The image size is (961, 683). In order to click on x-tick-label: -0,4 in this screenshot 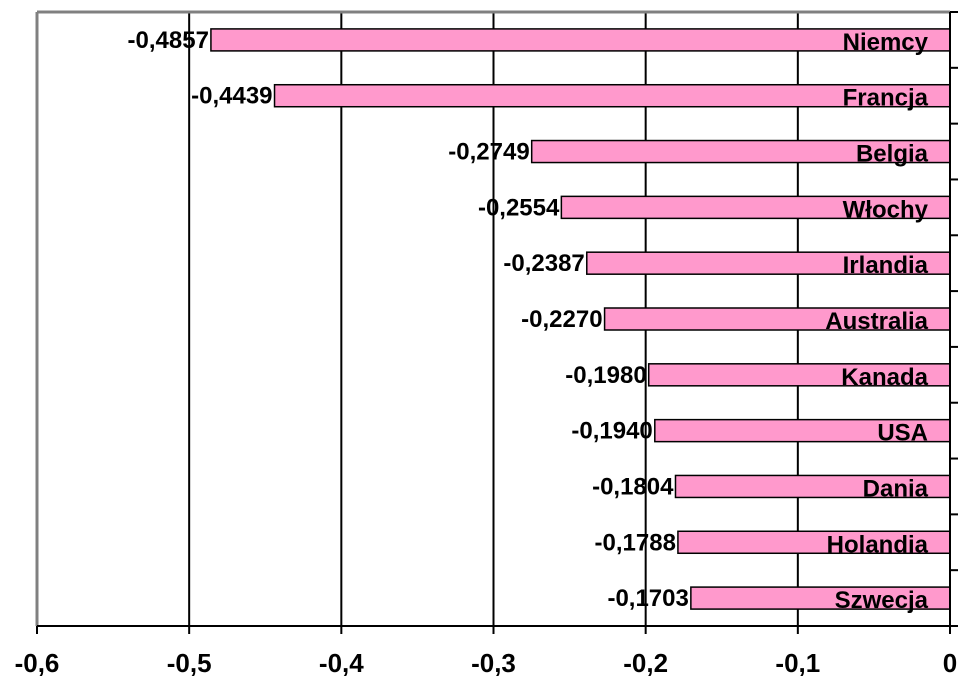, I will do `click(341, 663)`.